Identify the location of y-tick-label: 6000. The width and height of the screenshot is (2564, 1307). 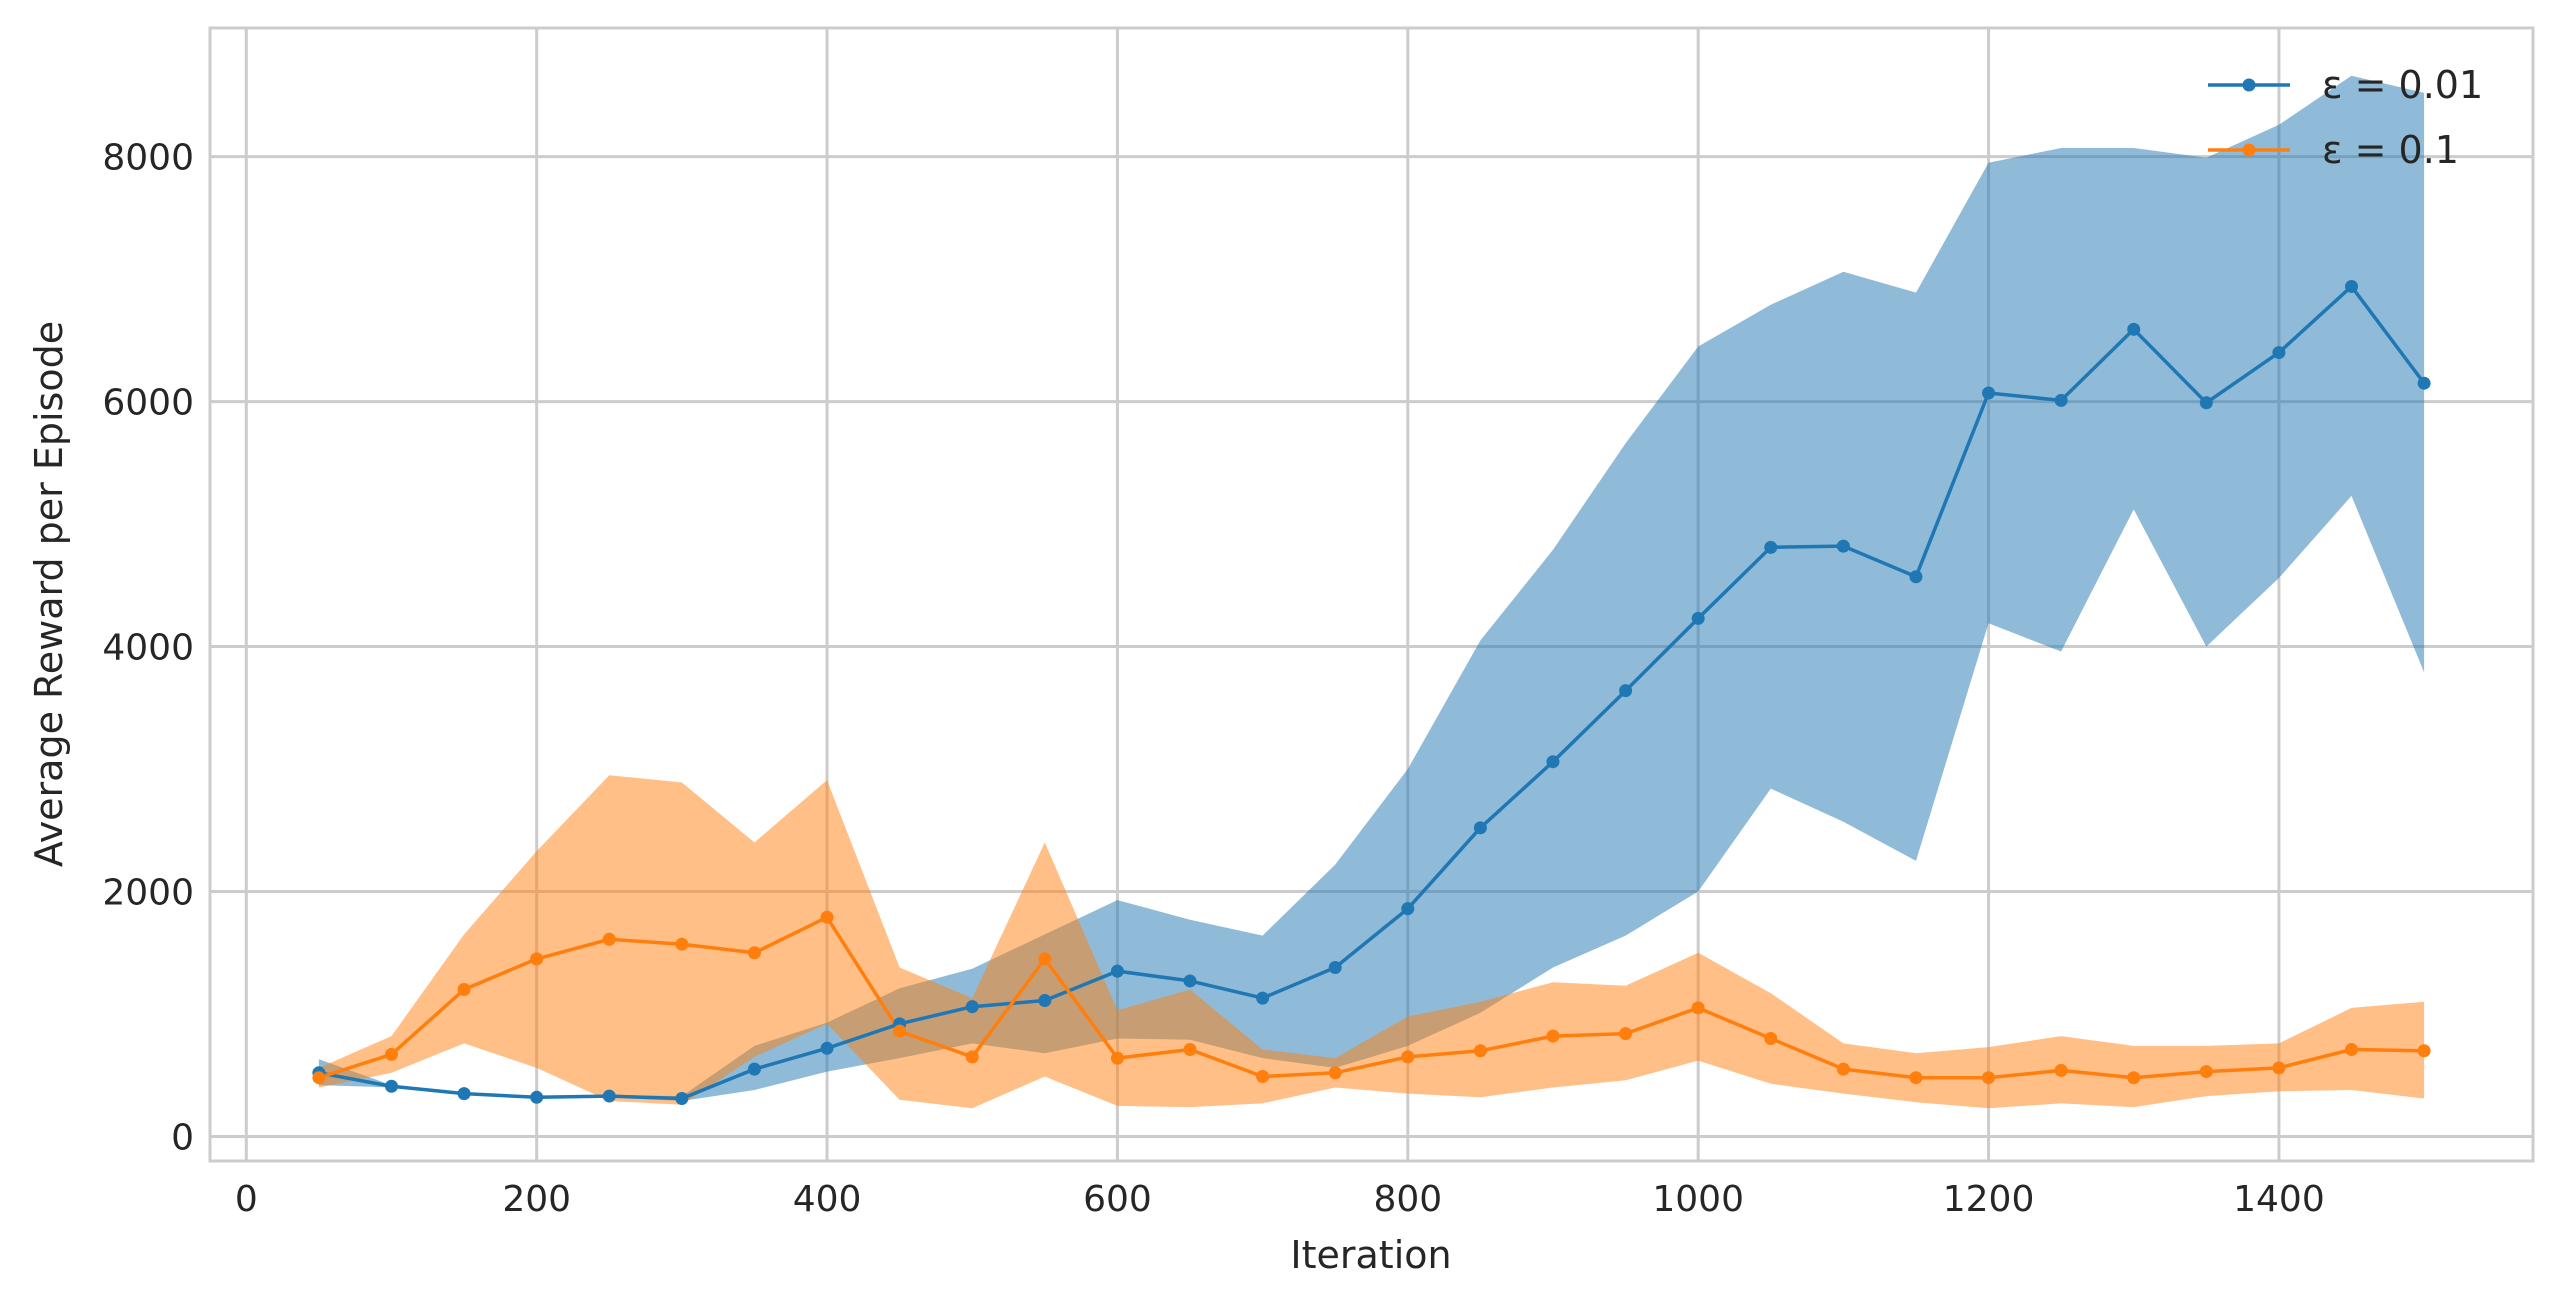
(148, 403).